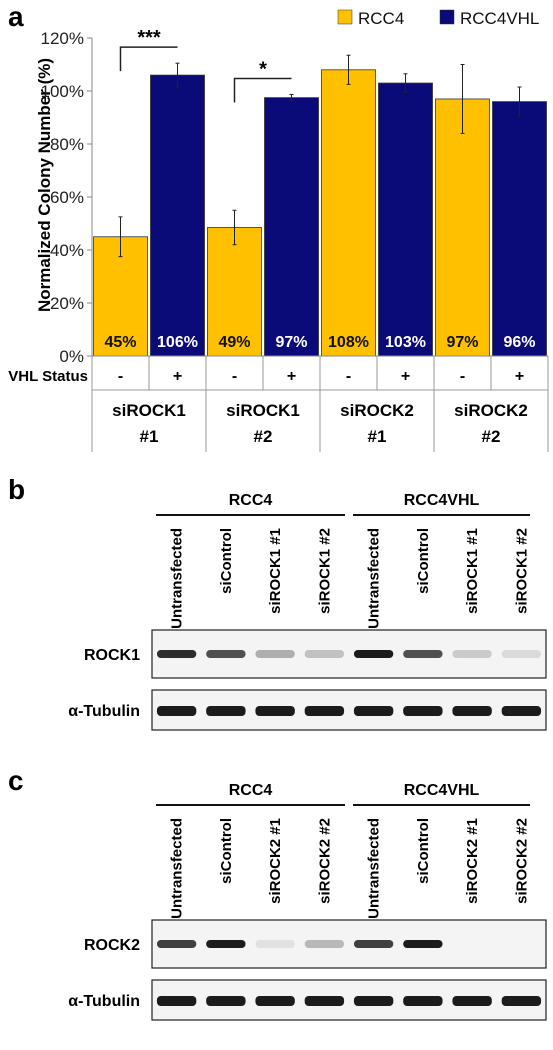  Describe the element at coordinates (48, 376) in the screenshot. I see `vhl-status-label: VHL Status` at that location.